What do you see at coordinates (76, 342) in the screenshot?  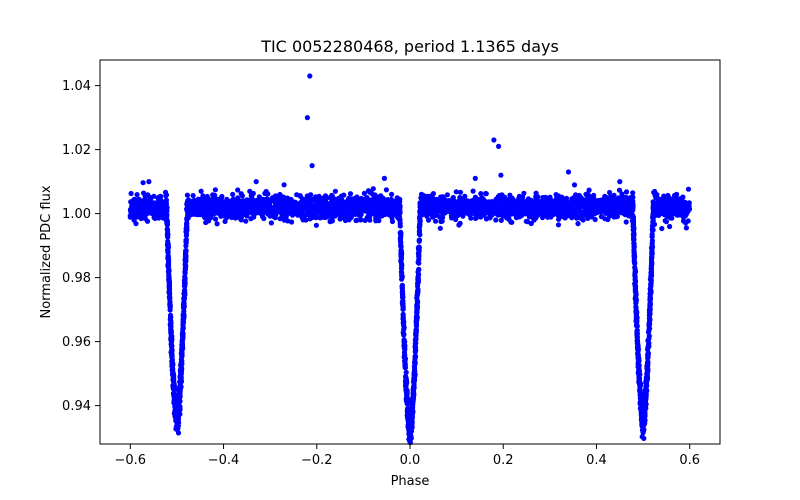 I see `y-tick-label: 0.96` at bounding box center [76, 342].